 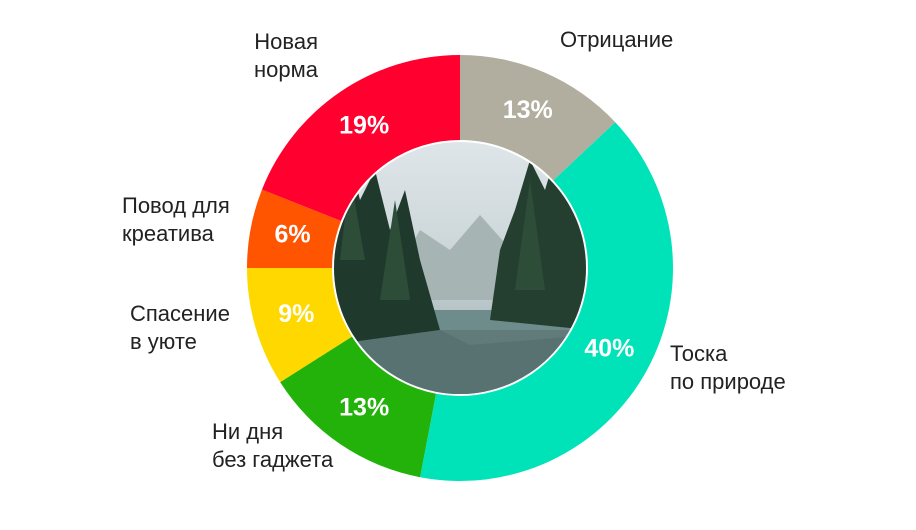 What do you see at coordinates (617, 39) in the screenshot?
I see `category-label: Отрицание` at bounding box center [617, 39].